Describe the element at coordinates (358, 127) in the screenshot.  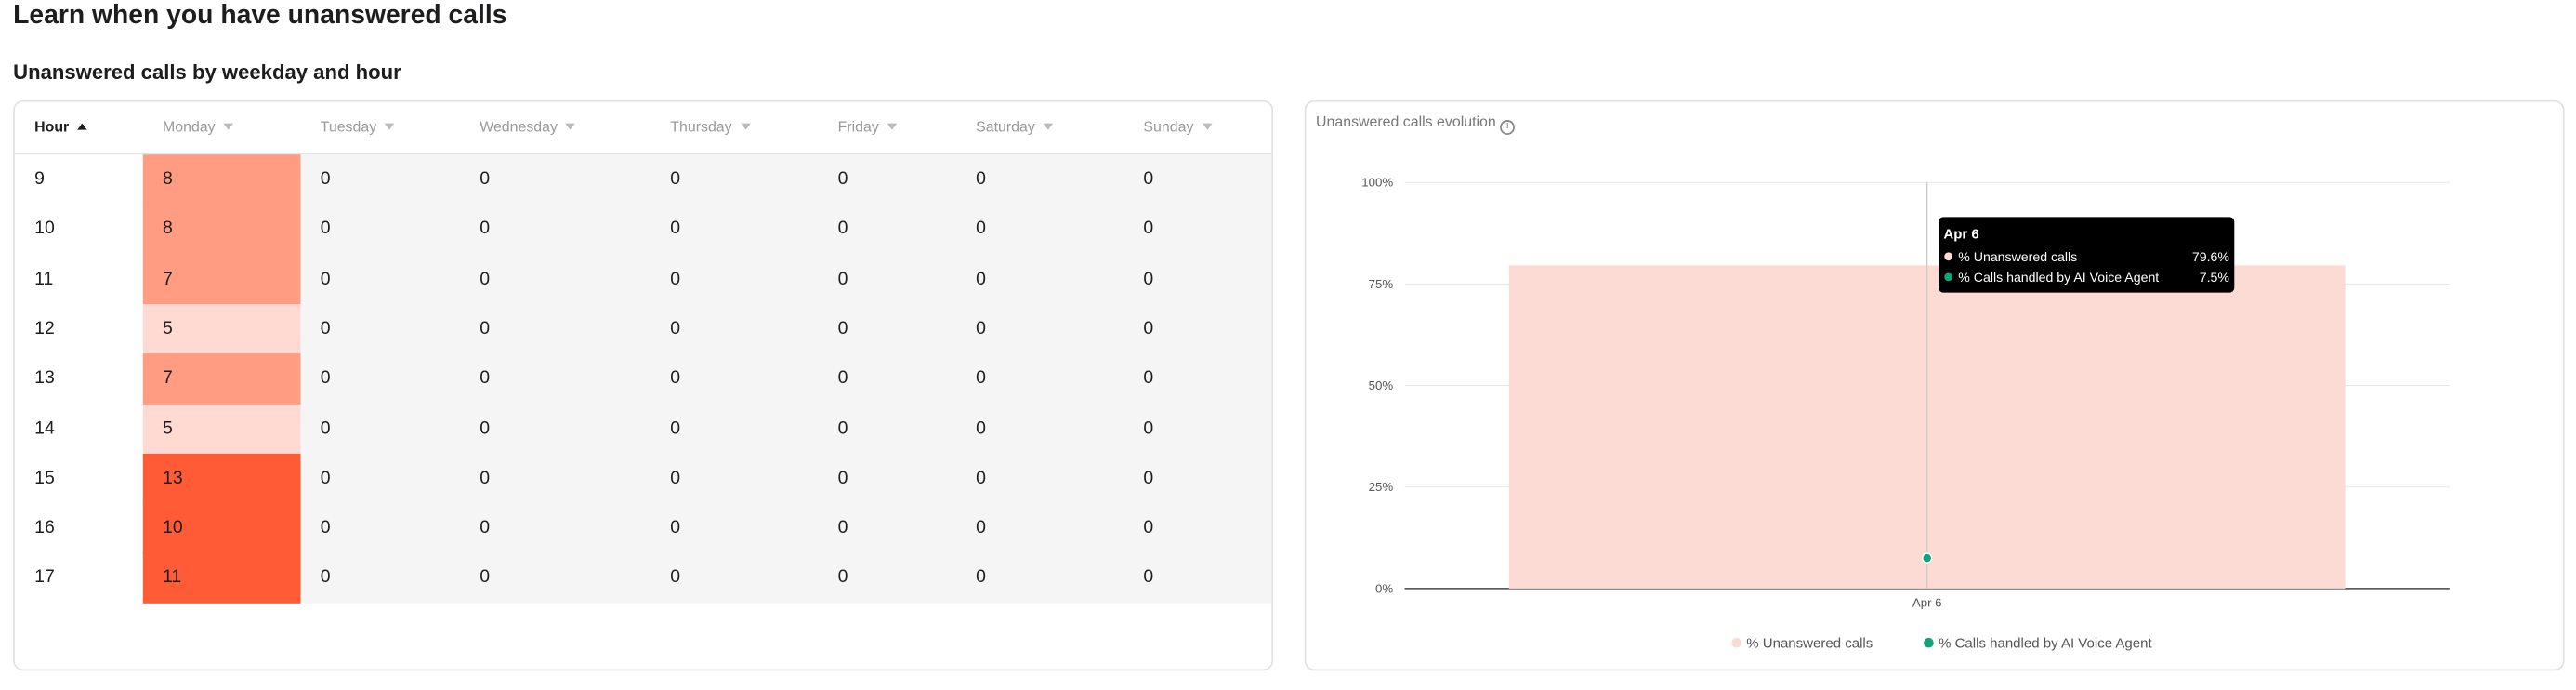
I see `column-header: Tuesday` at that location.